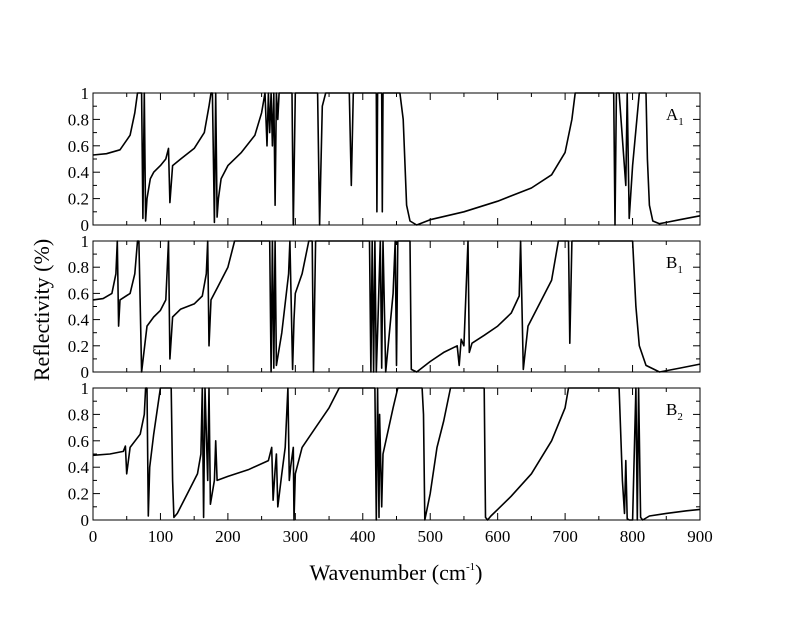 The width and height of the screenshot is (792, 617). Describe the element at coordinates (363, 536) in the screenshot. I see `x-tick-label: 400` at that location.